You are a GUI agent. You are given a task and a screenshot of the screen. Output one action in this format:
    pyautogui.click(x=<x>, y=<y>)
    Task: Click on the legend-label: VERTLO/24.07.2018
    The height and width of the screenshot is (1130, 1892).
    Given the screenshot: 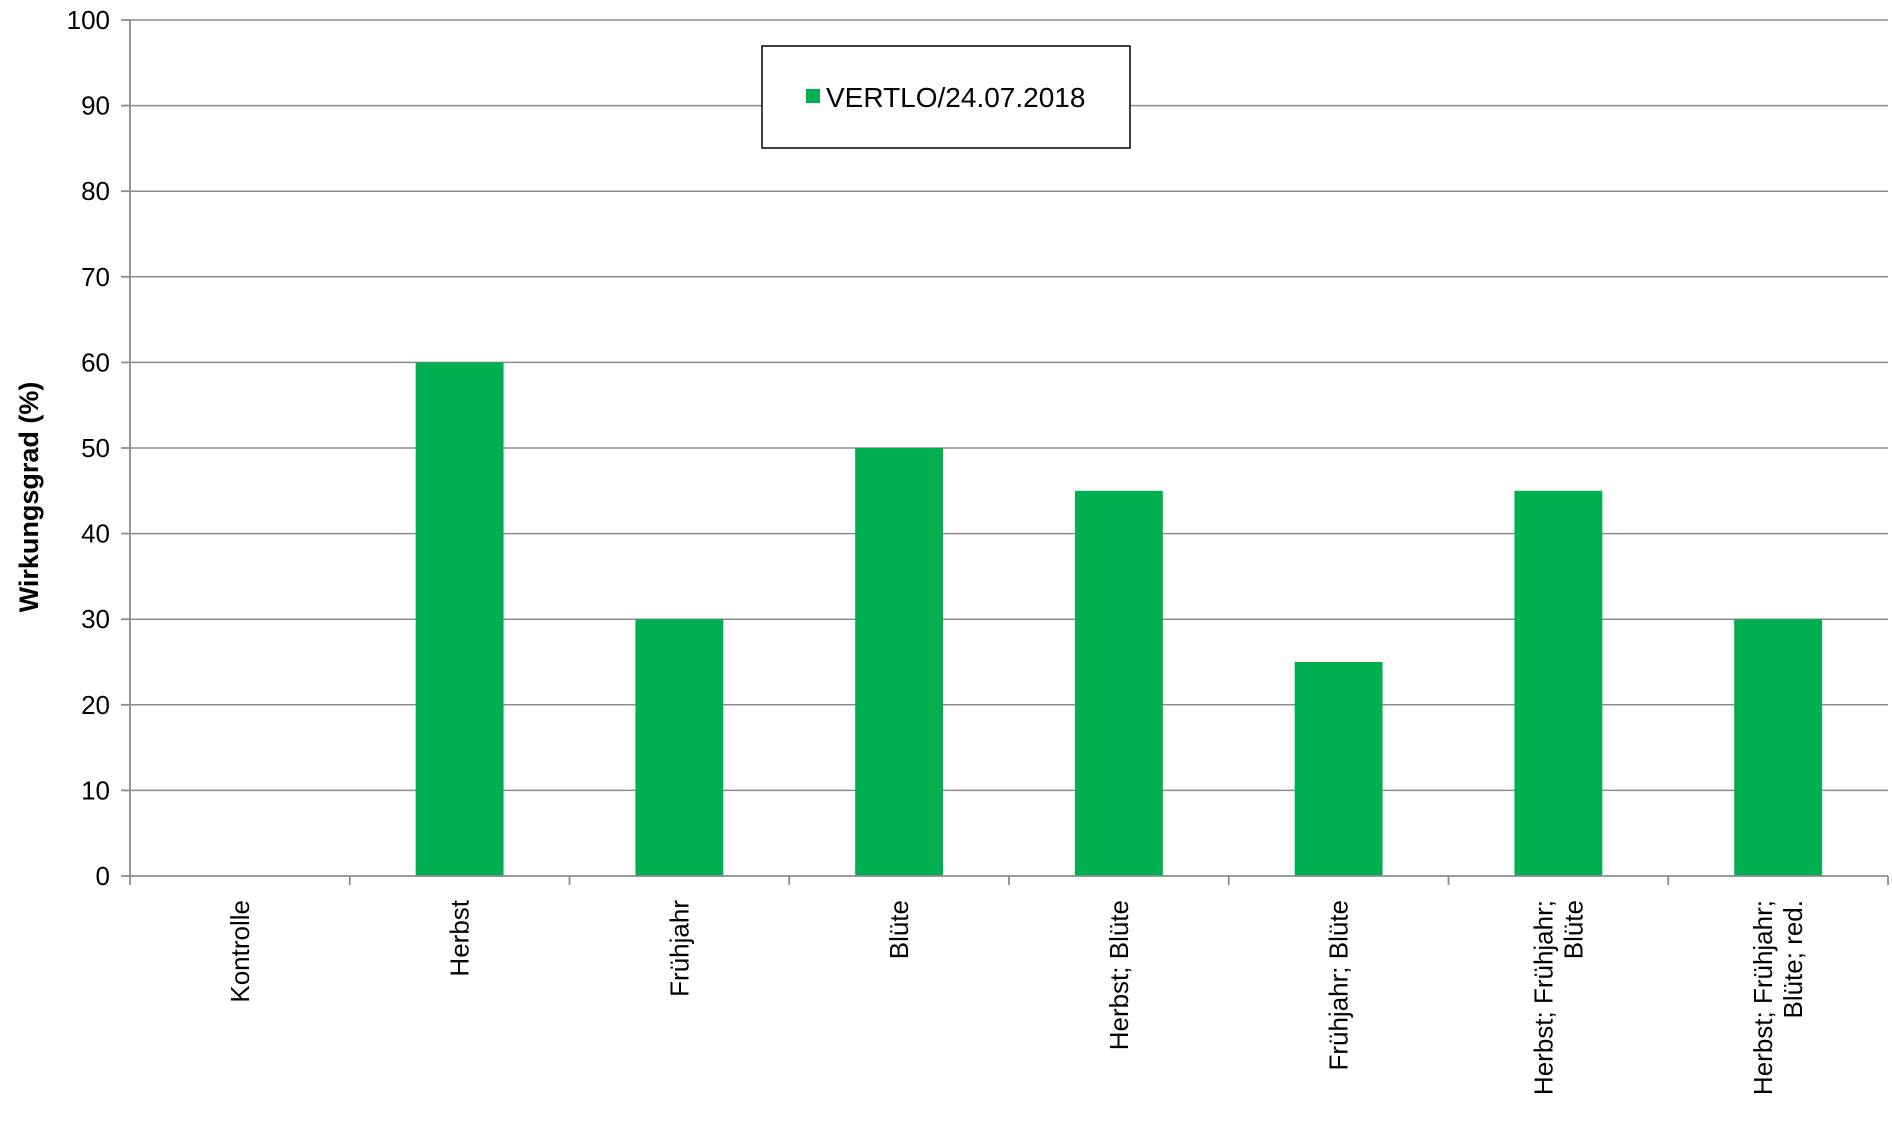 What is the action you would take?
    pyautogui.click(x=955, y=97)
    